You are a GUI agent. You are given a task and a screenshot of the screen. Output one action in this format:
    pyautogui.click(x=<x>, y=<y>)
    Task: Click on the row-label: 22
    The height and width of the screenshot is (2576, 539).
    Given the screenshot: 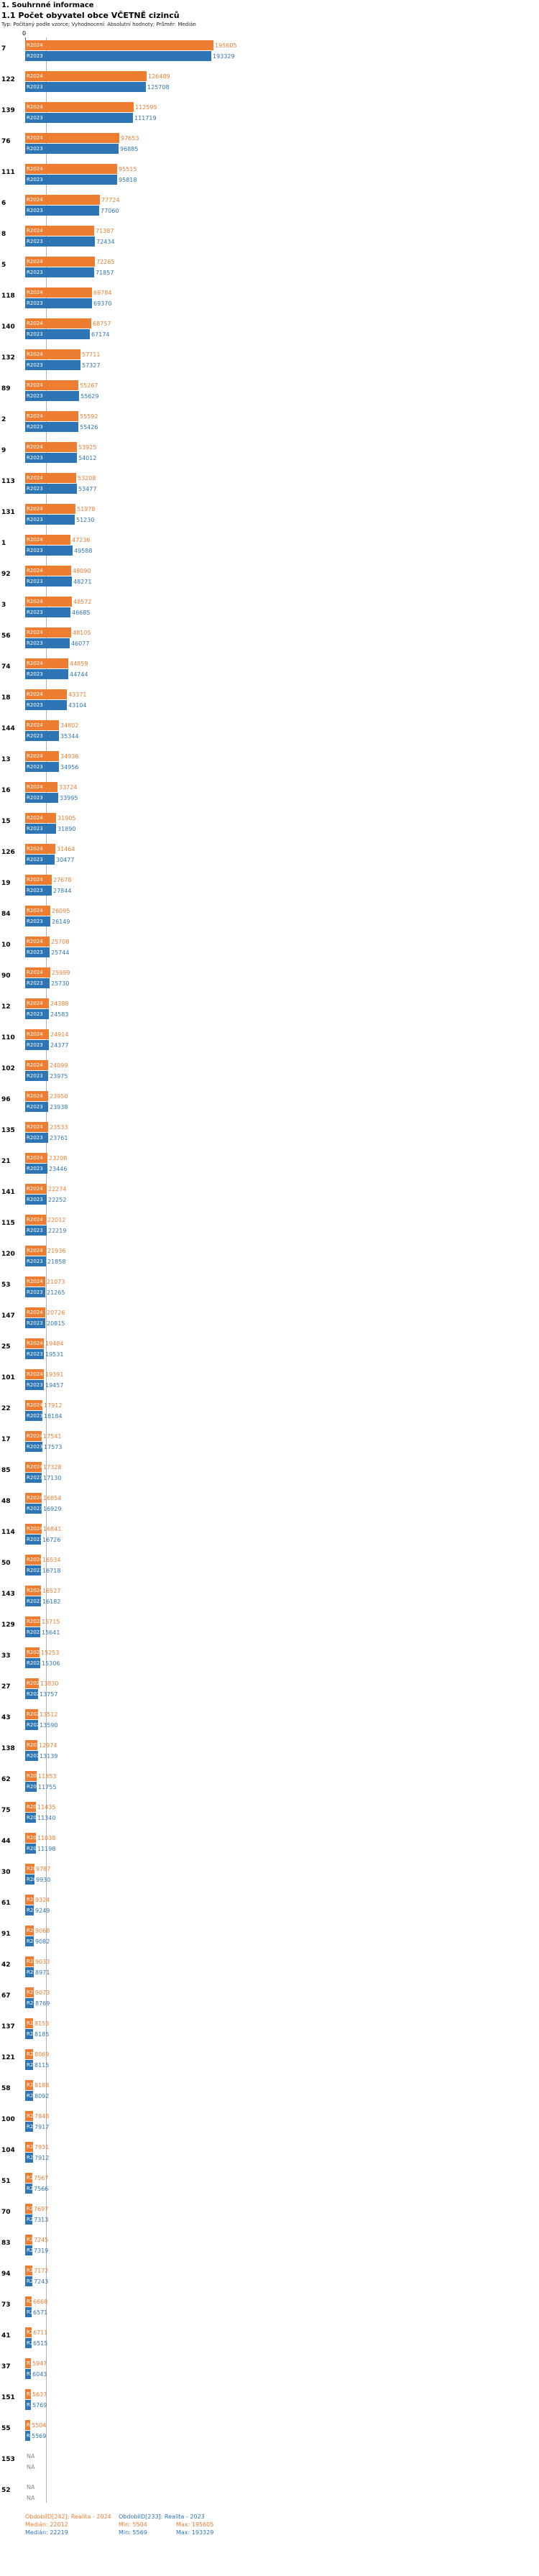 What is the action you would take?
    pyautogui.click(x=6, y=1408)
    